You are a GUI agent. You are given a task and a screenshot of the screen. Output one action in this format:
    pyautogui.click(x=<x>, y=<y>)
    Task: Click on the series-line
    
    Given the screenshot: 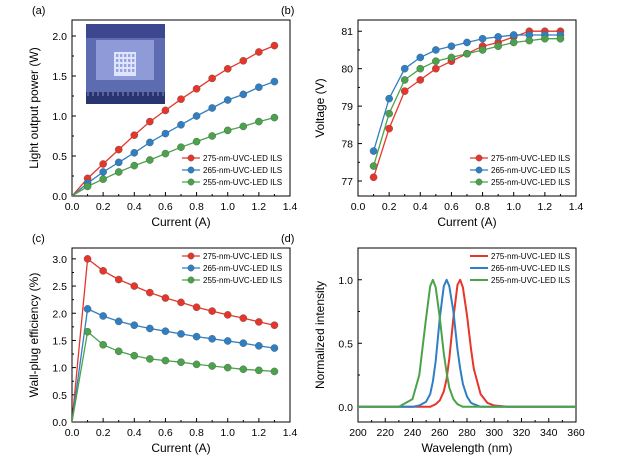 What is the action you would take?
    pyautogui.click(x=467, y=343)
    